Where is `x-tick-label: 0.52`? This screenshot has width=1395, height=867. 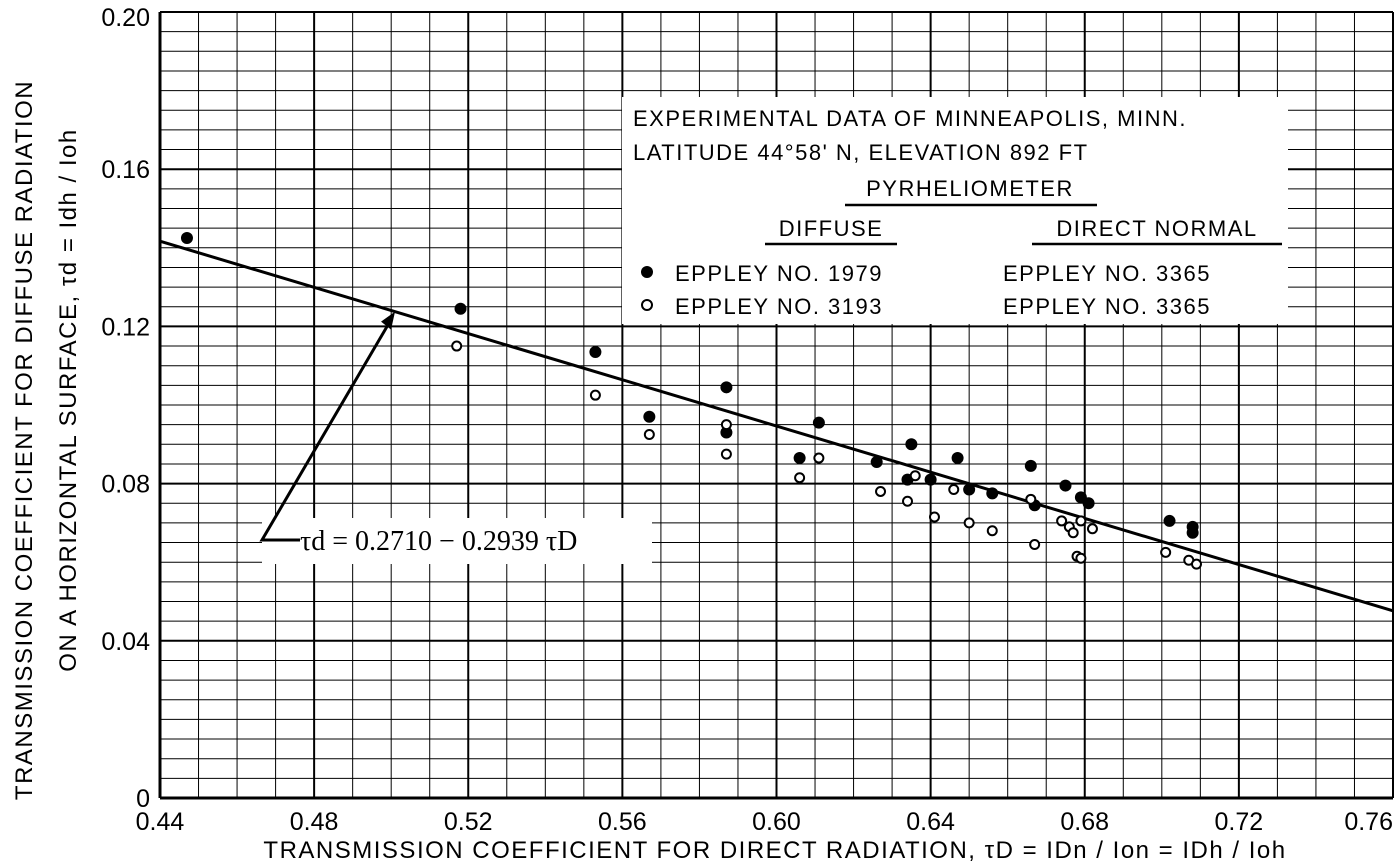
x-tick-label: 0.52 is located at coordinates (468, 822).